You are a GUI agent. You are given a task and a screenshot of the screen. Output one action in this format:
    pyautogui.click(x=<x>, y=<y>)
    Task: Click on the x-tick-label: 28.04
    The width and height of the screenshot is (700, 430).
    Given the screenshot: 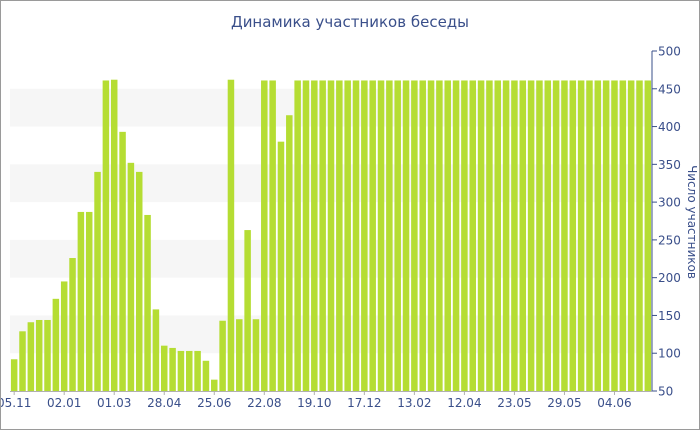 What is the action you would take?
    pyautogui.click(x=164, y=403)
    